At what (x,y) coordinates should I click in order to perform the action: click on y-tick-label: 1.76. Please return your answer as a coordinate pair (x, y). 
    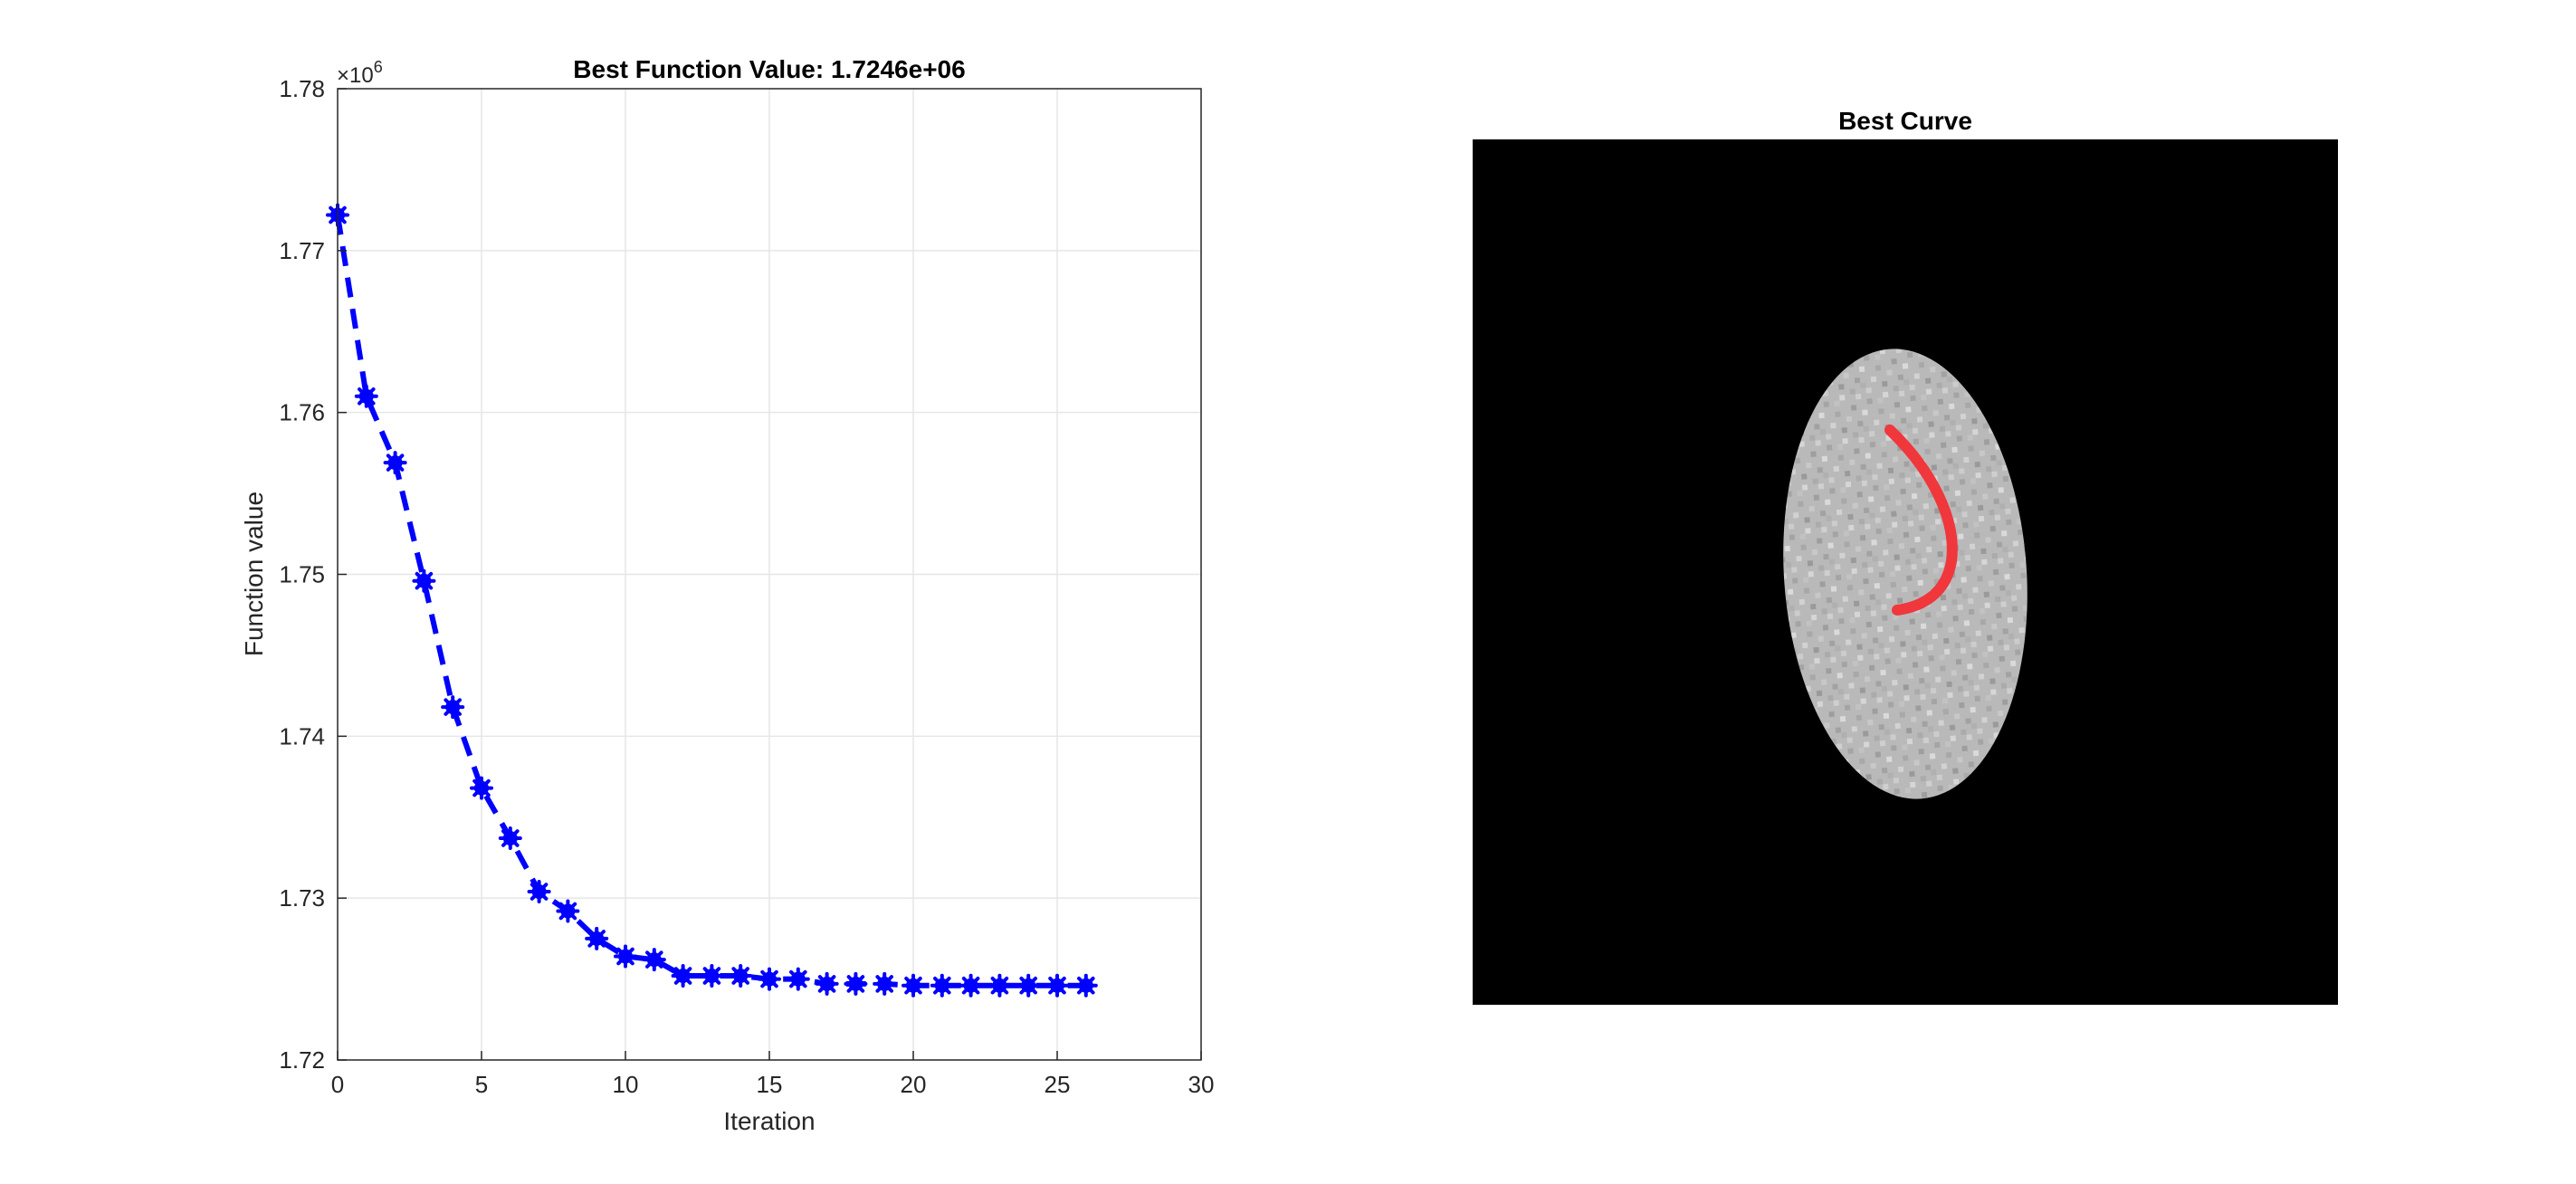
    Looking at the image, I should click on (302, 412).